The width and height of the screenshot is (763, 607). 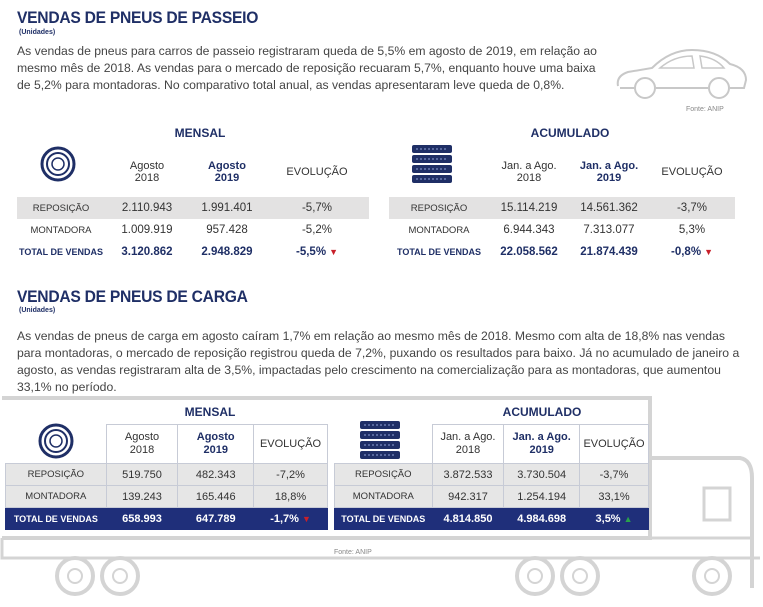 I want to click on cell: 482.343, so click(x=216, y=474).